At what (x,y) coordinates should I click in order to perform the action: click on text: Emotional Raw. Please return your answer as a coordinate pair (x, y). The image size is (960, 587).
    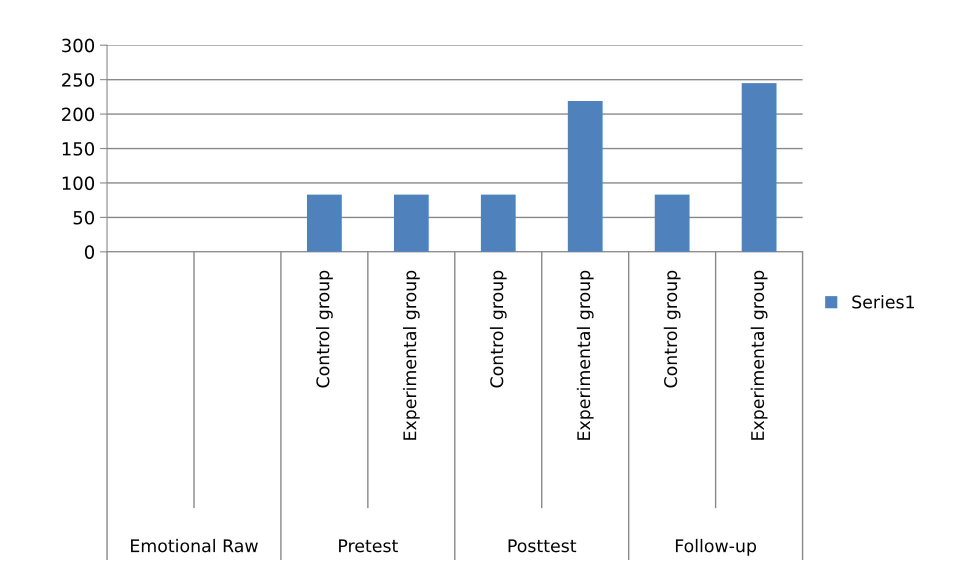
    Looking at the image, I should click on (194, 545).